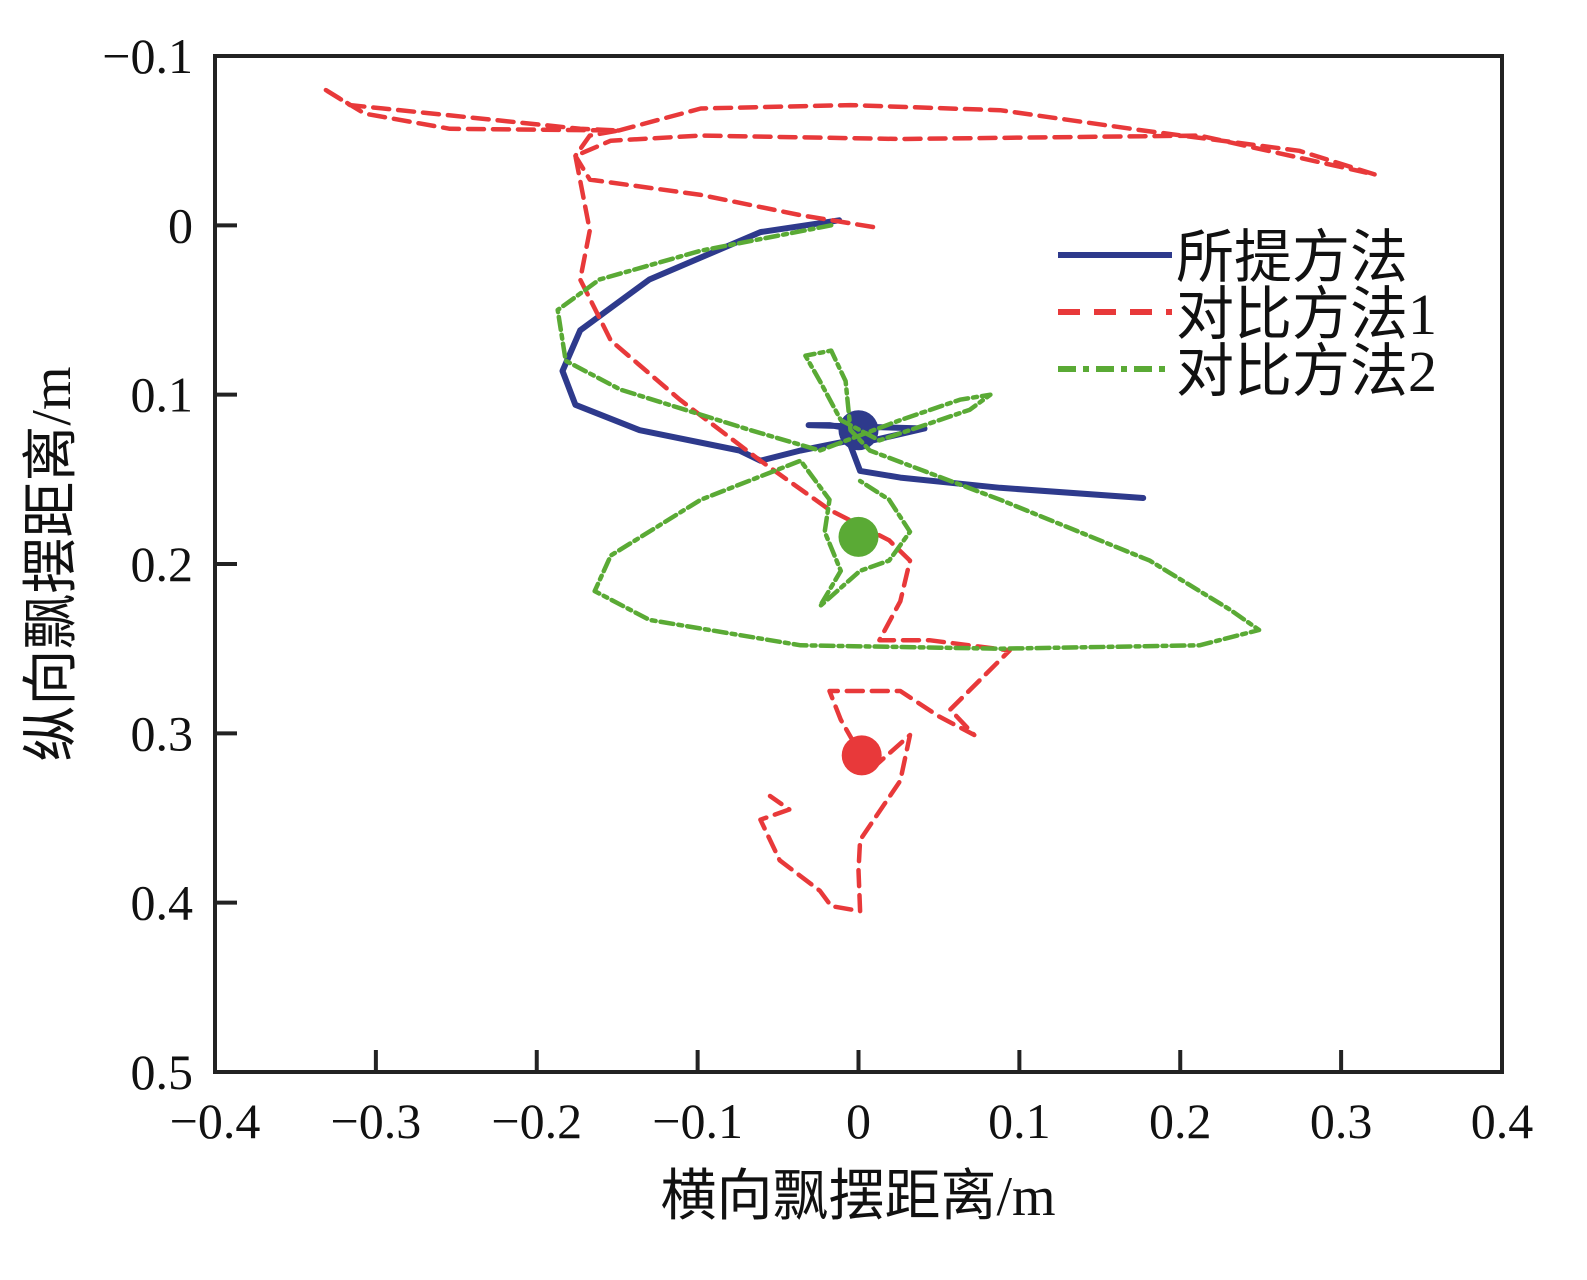  I want to click on legend-label: 对比方法2, so click(1306, 371).